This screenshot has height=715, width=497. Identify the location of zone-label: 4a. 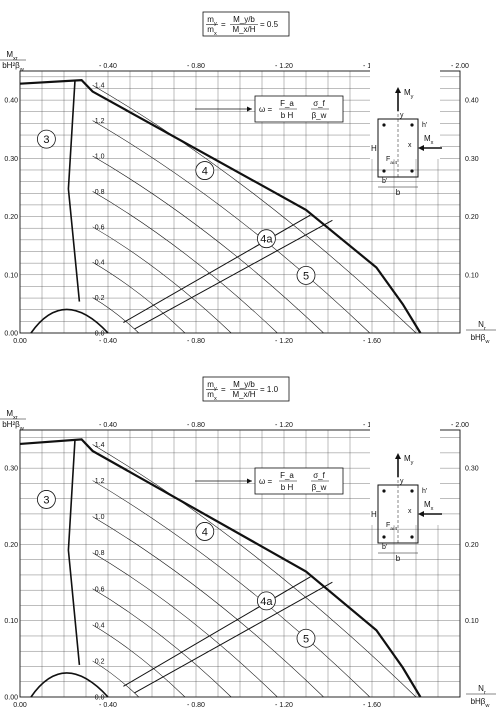
(266, 240).